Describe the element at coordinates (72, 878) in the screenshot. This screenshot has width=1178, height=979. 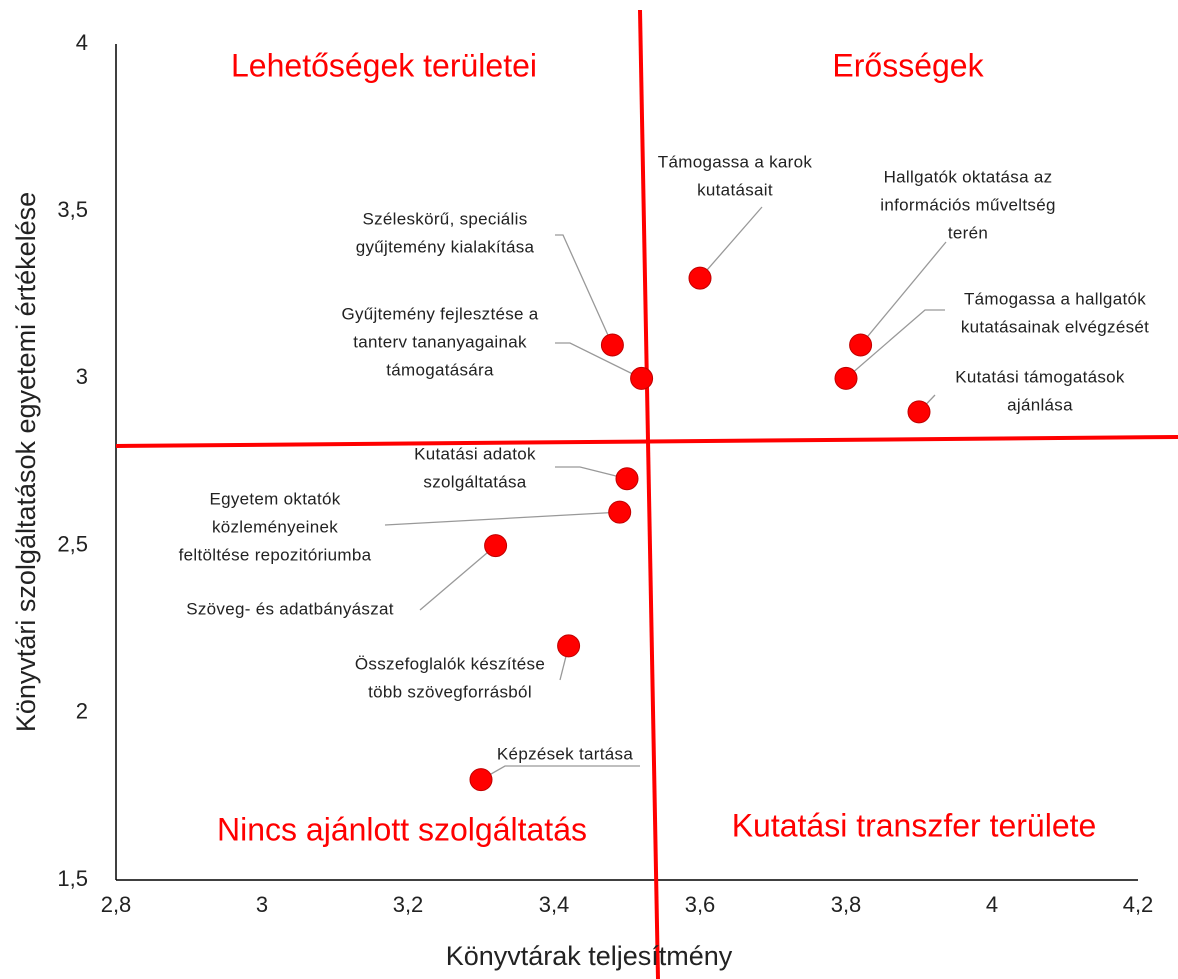
I see `y-tick-label: 1,5` at that location.